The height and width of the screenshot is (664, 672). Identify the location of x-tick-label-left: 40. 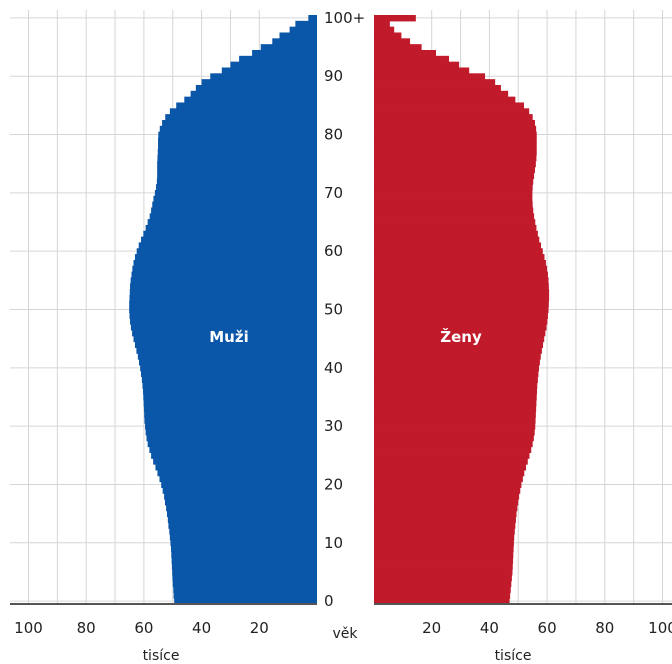
(201, 628).